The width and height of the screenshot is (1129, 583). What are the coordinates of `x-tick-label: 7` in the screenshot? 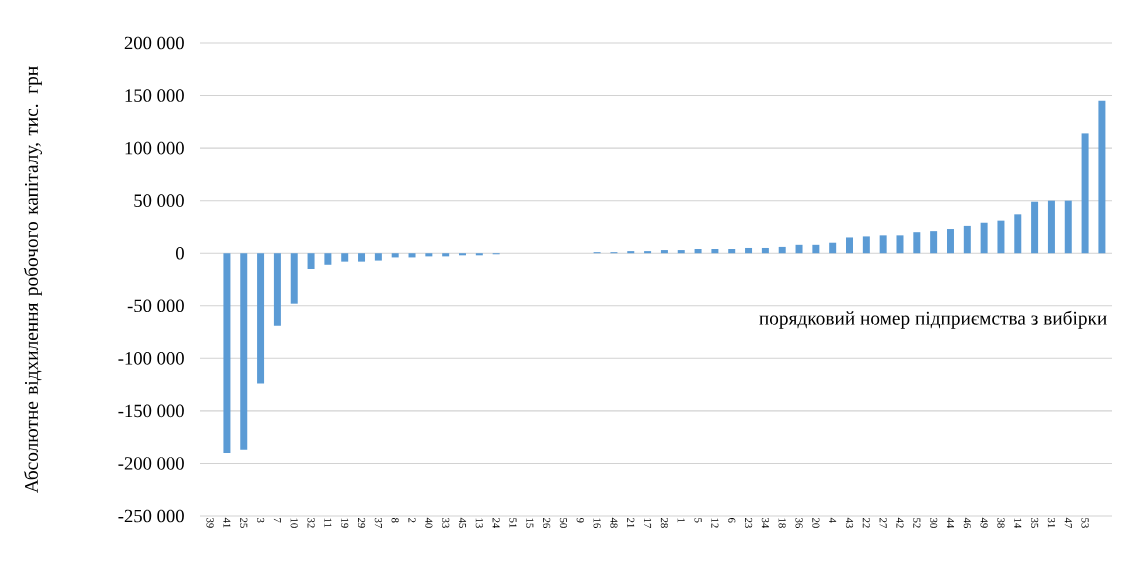 It's located at (277, 520).